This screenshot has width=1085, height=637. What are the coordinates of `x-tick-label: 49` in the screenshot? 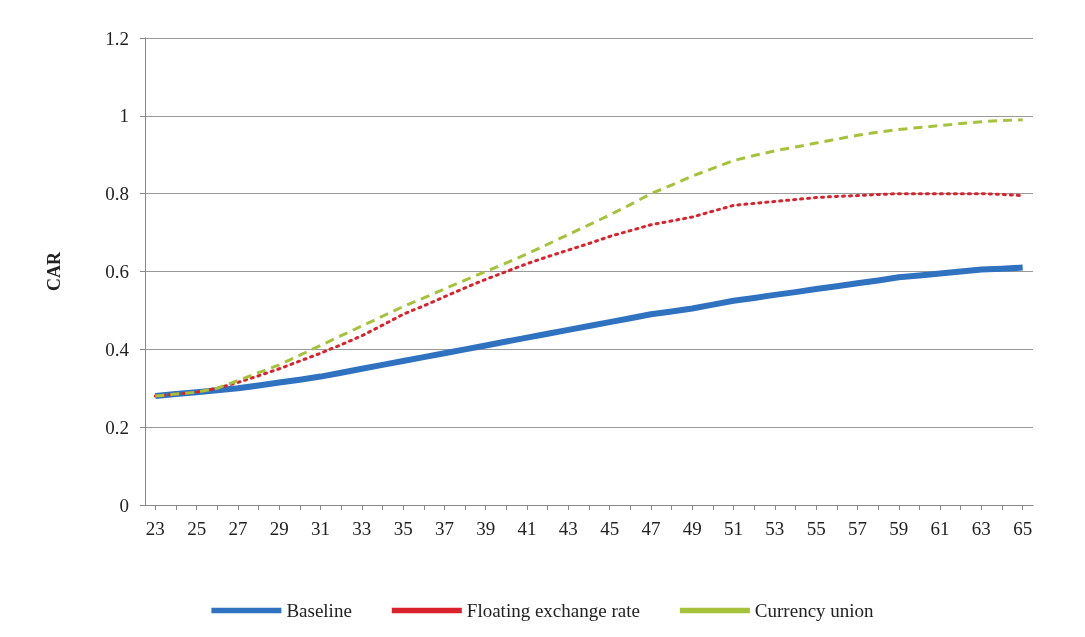 It's located at (692, 528).